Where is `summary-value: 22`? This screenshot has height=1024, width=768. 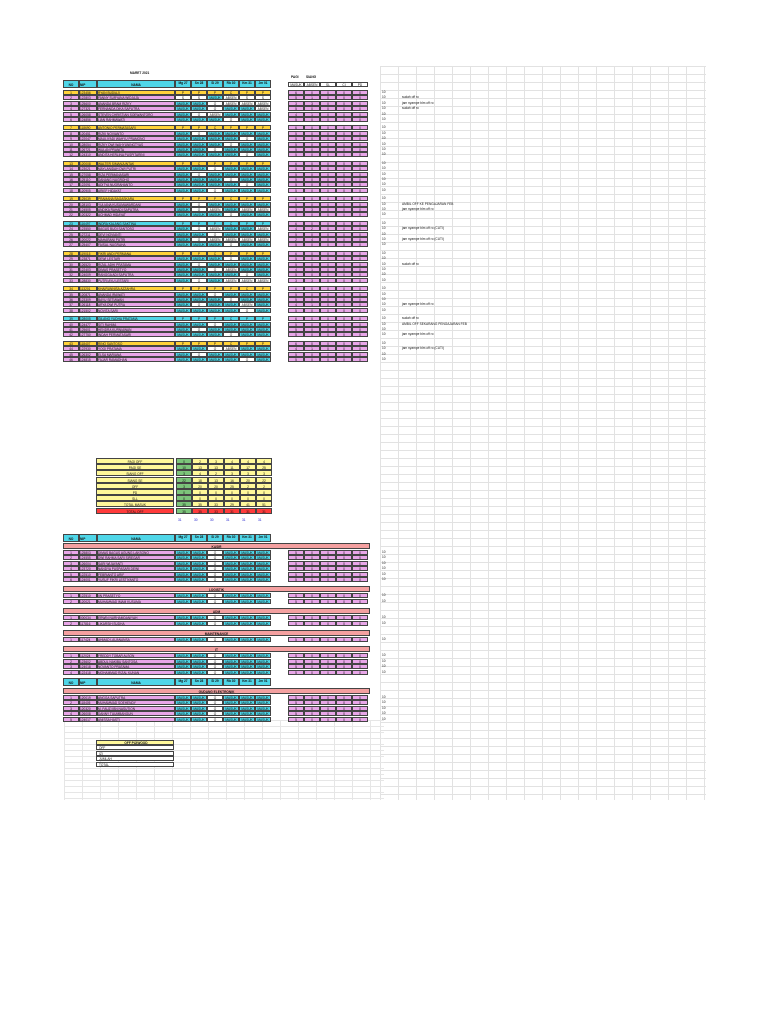 summary-value: 22 is located at coordinates (264, 479).